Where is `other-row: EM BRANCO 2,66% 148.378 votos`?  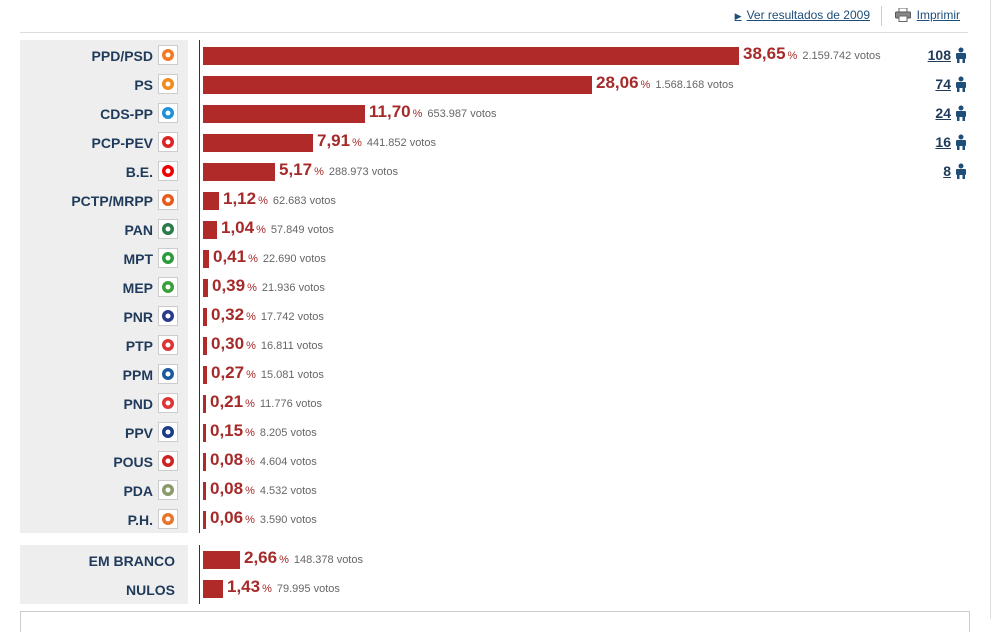
other-row: EM BRANCO 2,66% 148.378 votos is located at coordinates (500, 559).